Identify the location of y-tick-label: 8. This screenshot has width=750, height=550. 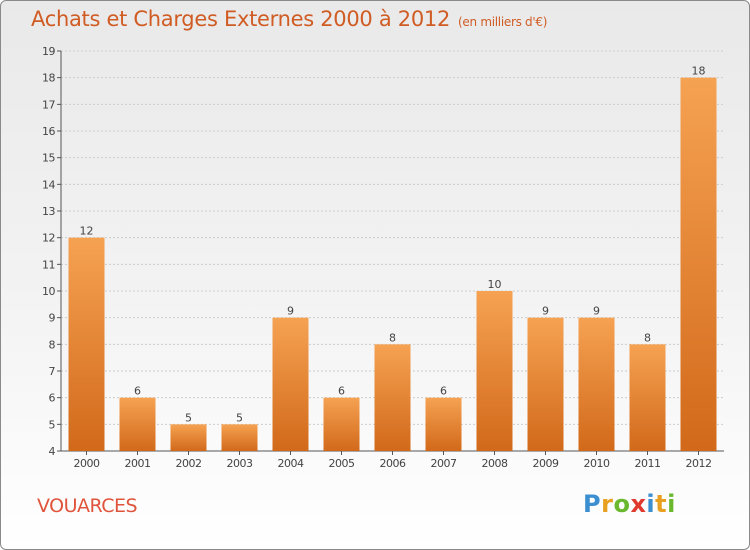
(52, 344).